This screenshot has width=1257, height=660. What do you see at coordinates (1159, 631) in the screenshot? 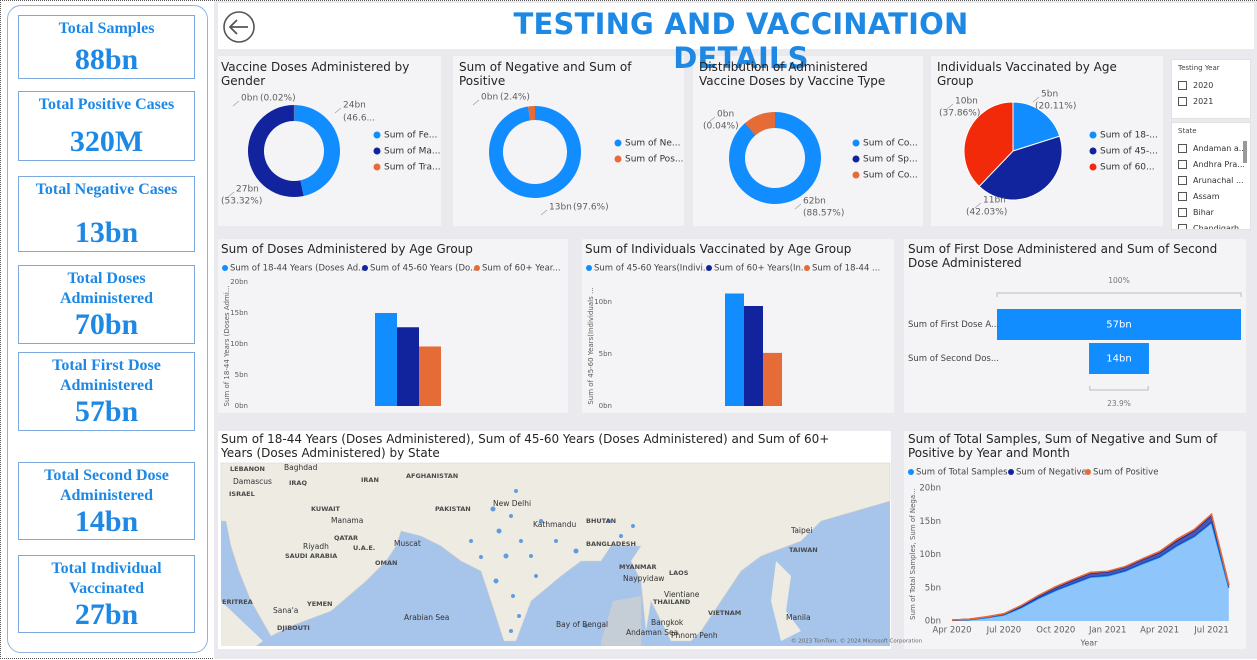
I see `x-tick-label: Apr 2021` at bounding box center [1159, 631].